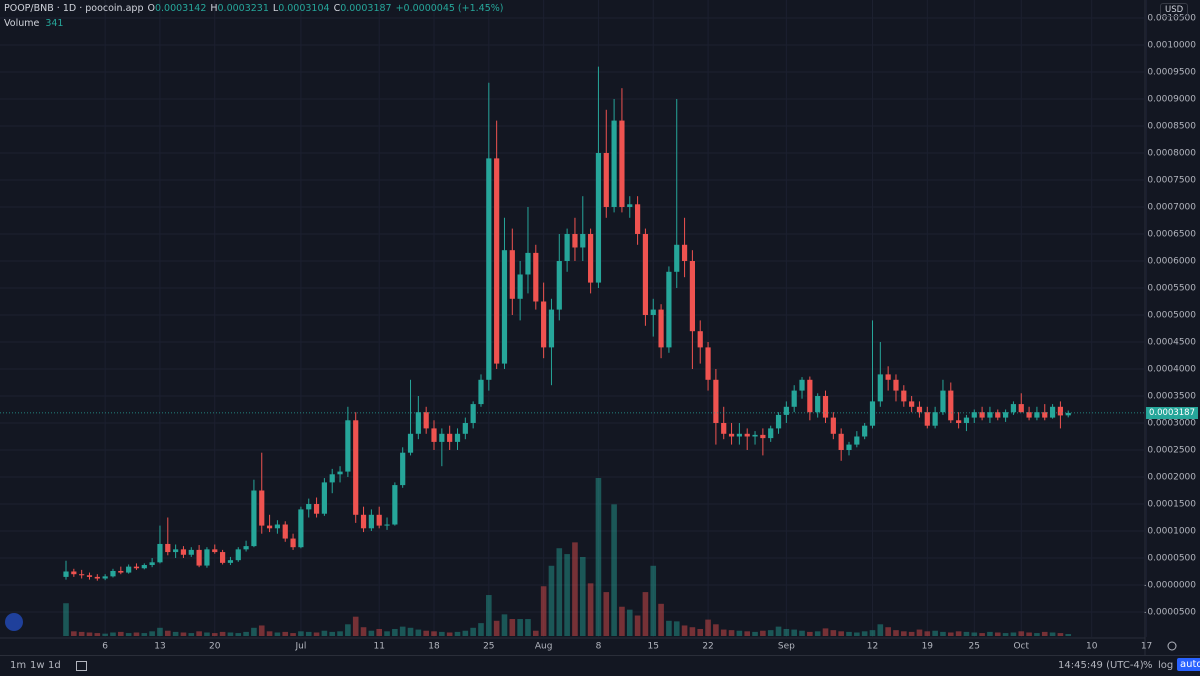  What do you see at coordinates (1172, 412) in the screenshot?
I see `last-price-tag: 0.0003187` at bounding box center [1172, 412].